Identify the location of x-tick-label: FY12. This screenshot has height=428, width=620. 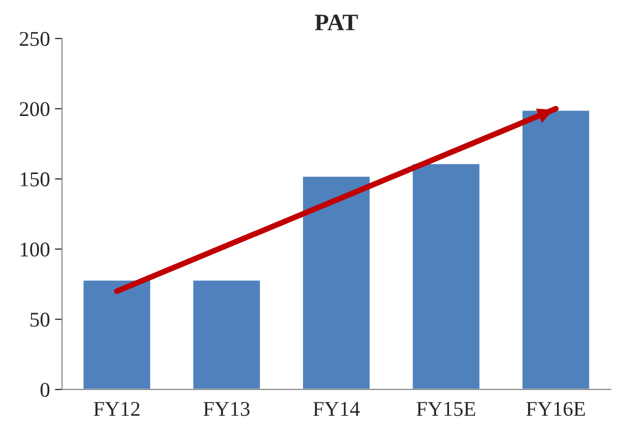
(117, 409).